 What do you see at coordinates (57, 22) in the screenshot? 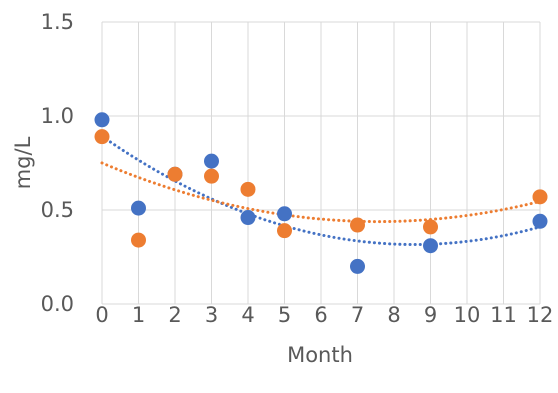
I see `y-tick-label: 1.5` at bounding box center [57, 22].